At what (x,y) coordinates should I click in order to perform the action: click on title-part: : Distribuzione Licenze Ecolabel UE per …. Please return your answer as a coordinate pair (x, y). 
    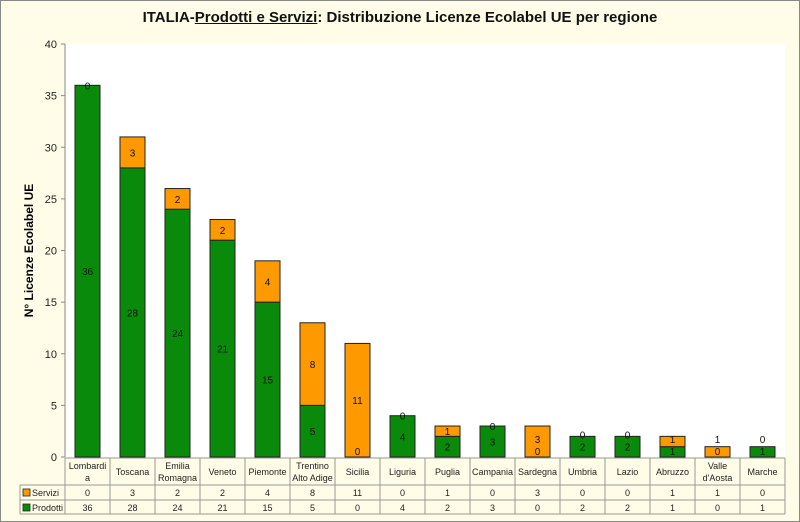
    Looking at the image, I should click on (487, 17).